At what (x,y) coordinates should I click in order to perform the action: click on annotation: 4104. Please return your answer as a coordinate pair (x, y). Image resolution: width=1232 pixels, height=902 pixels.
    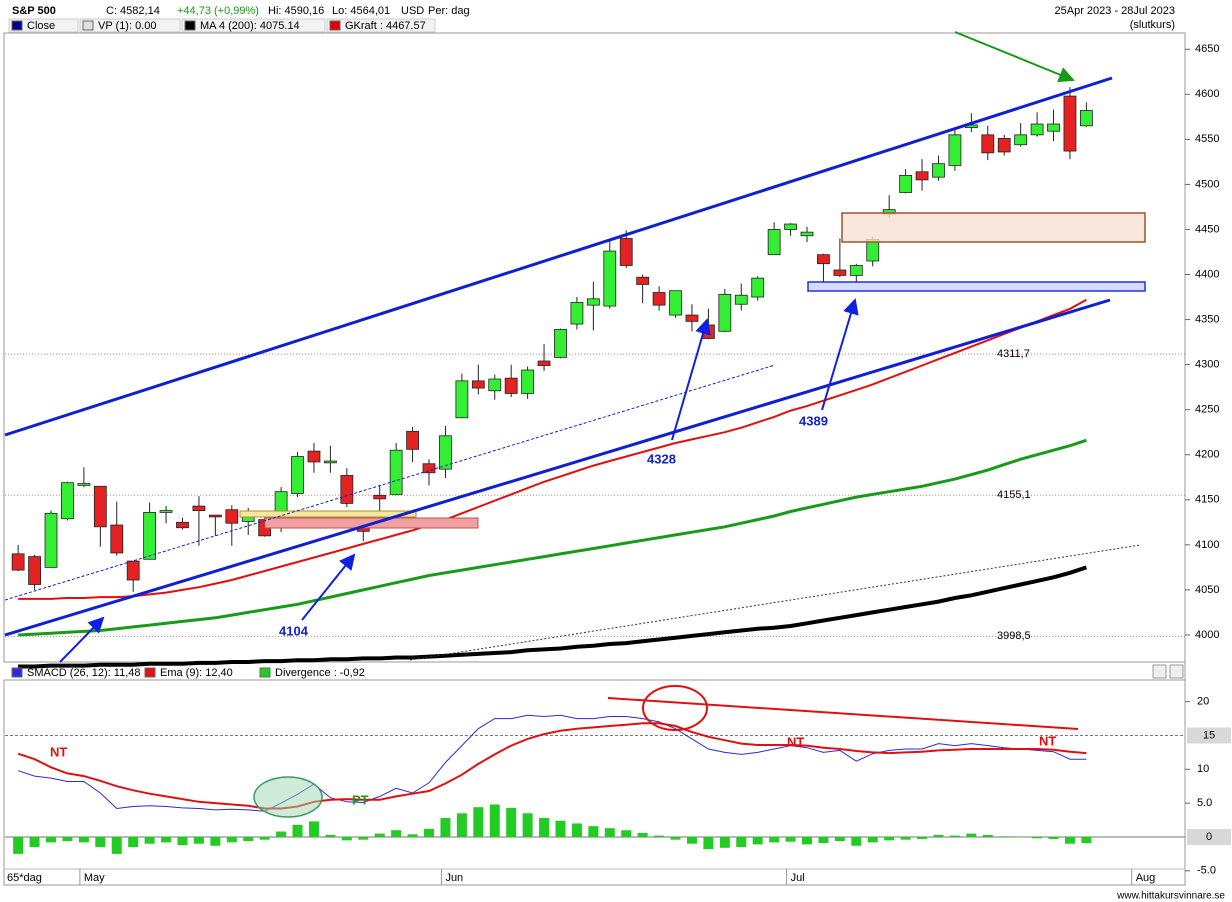
    Looking at the image, I should click on (294, 630).